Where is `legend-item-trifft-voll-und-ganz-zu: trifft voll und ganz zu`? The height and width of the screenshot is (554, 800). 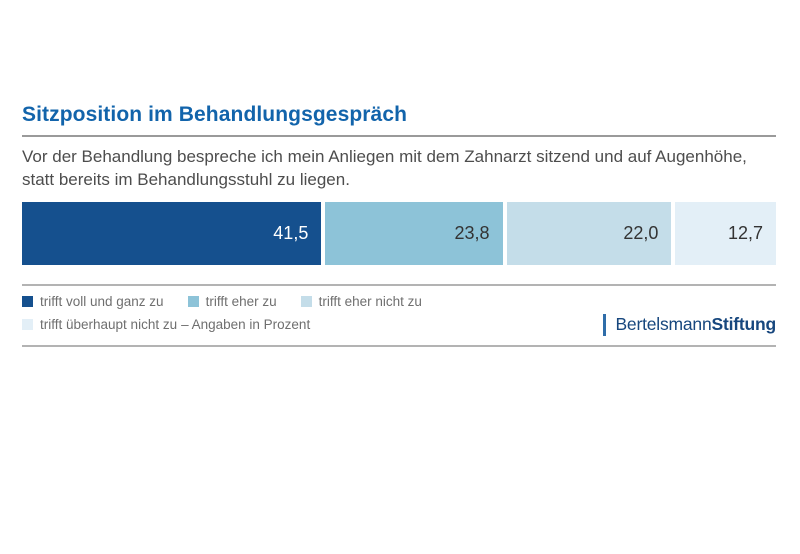 legend-item-trifft-voll-und-ganz-zu: trifft voll und ganz zu is located at coordinates (93, 301).